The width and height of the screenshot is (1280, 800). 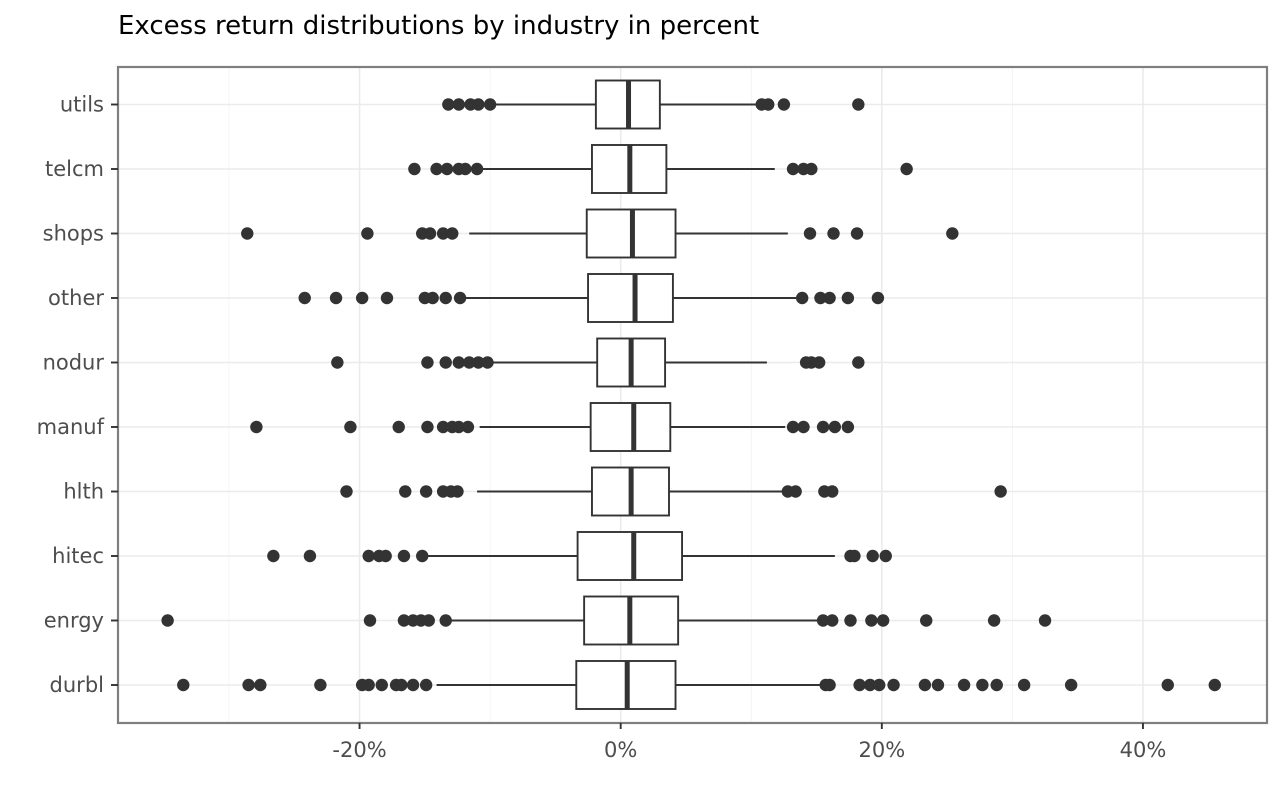 What do you see at coordinates (74, 363) in the screenshot?
I see `y-tick-label: nodur` at bounding box center [74, 363].